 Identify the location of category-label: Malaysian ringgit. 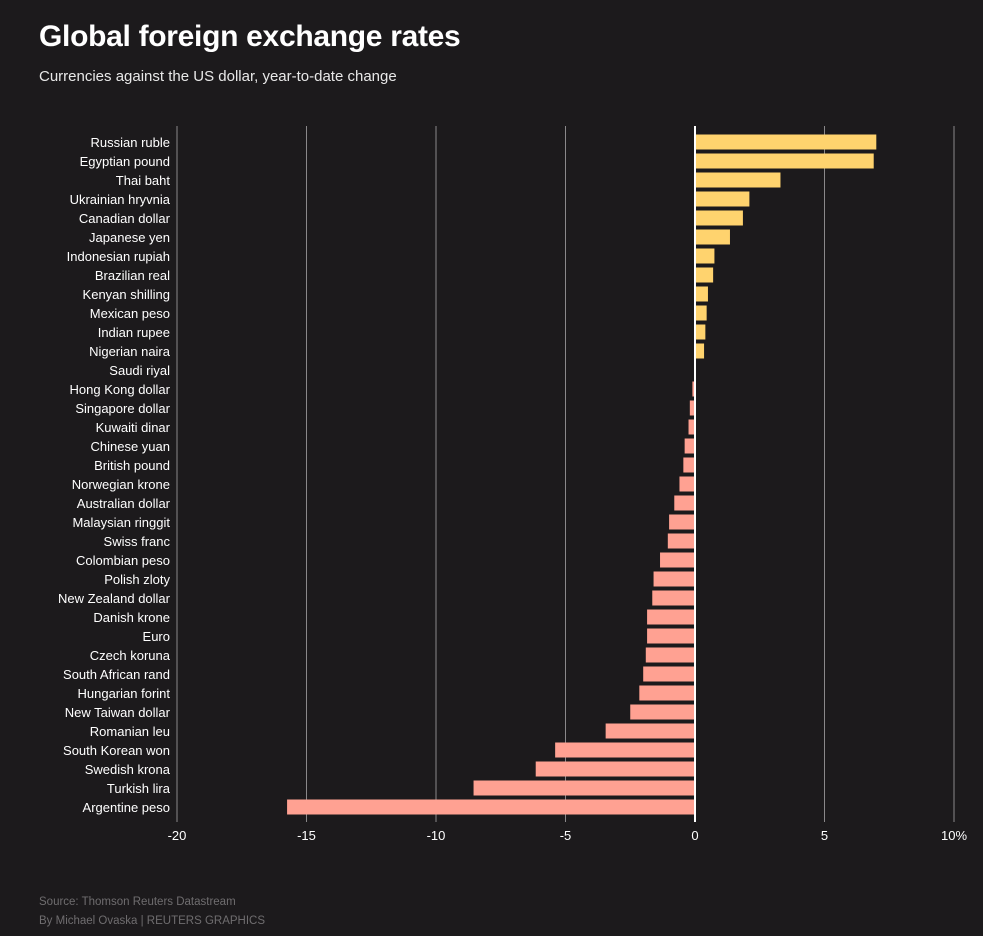
(121, 522).